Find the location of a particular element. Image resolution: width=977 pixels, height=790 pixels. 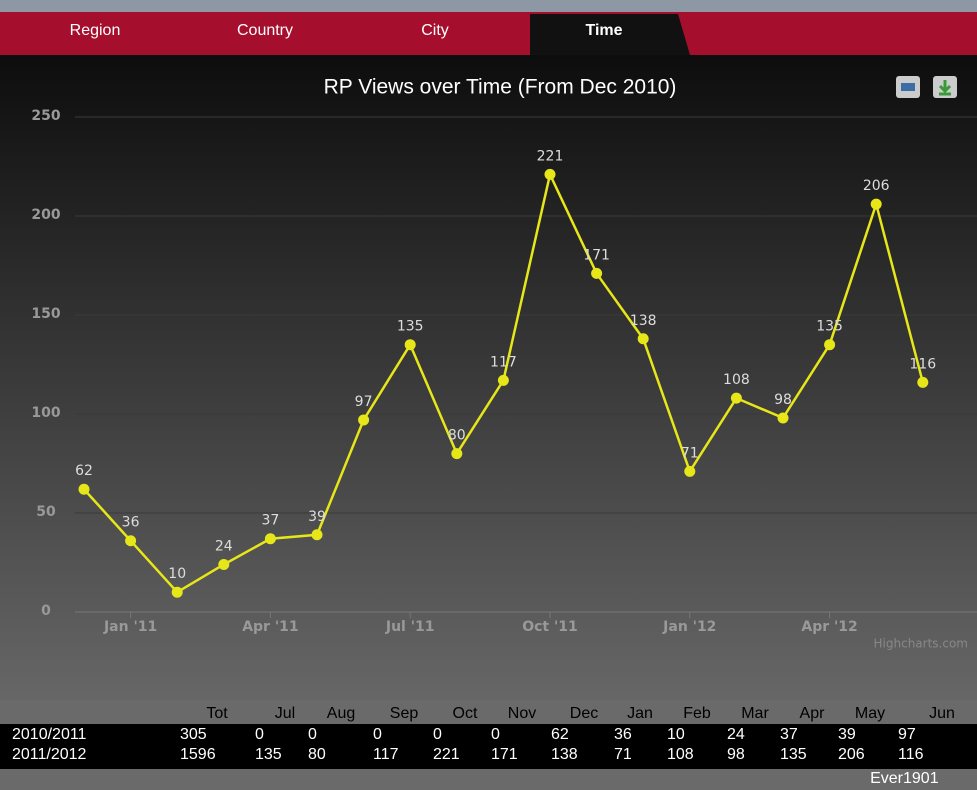

table-footer-bg is located at coordinates (488, 779).